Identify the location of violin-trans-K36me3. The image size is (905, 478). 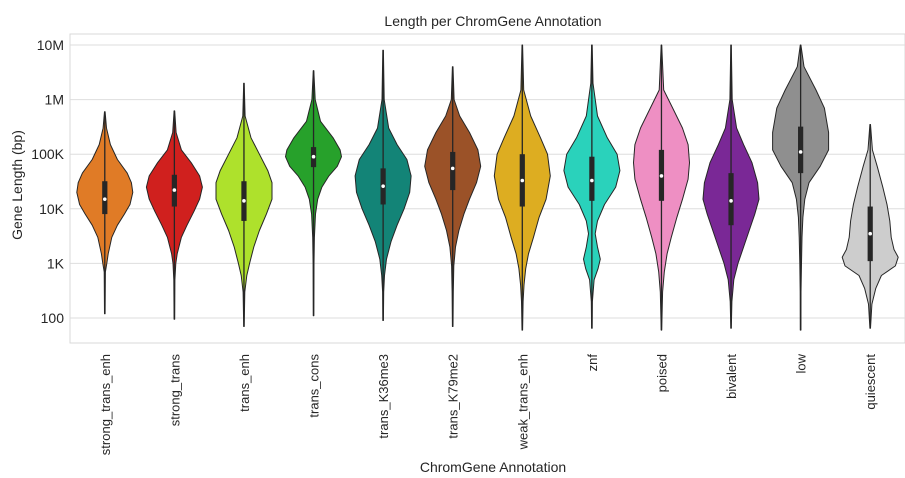
(383, 185).